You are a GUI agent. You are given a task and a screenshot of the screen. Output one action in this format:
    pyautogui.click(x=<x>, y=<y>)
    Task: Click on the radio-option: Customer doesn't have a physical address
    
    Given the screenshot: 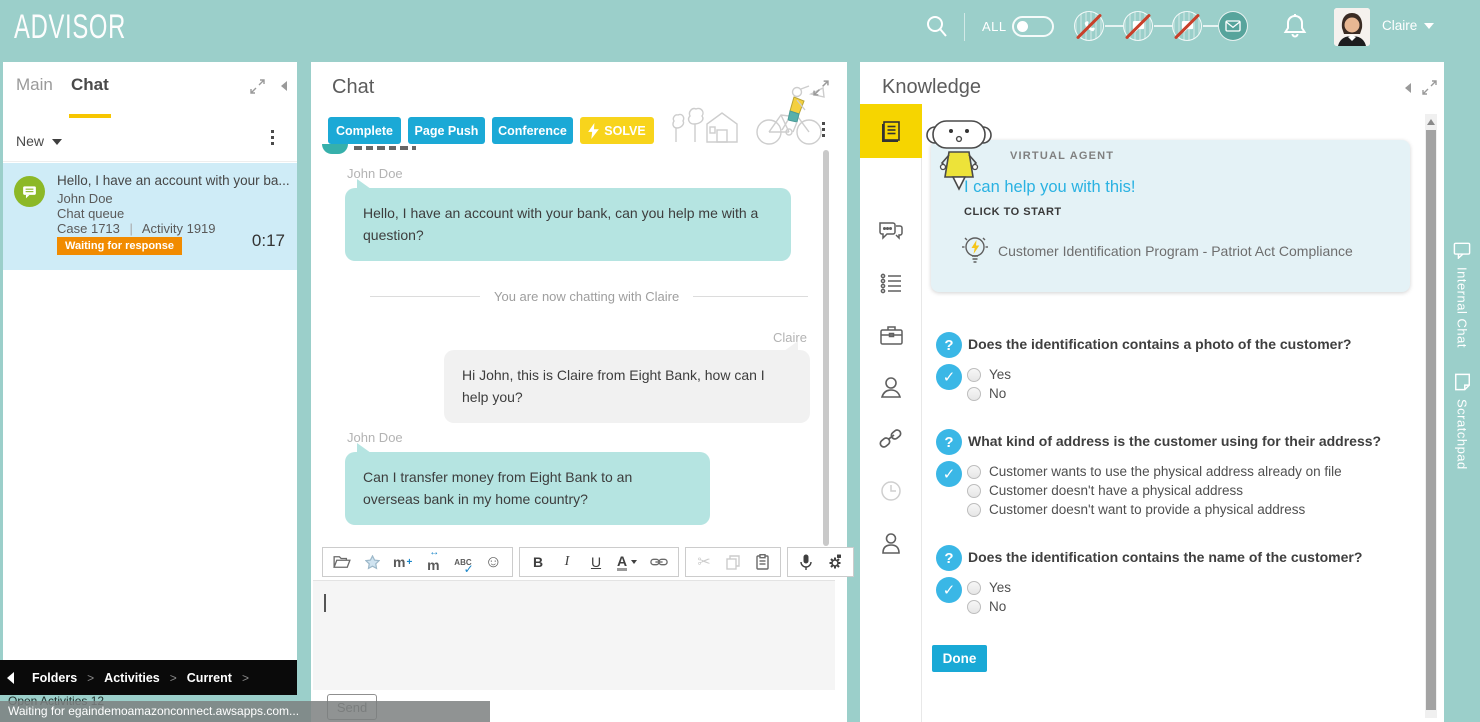 What is the action you would take?
    pyautogui.click(x=1105, y=490)
    